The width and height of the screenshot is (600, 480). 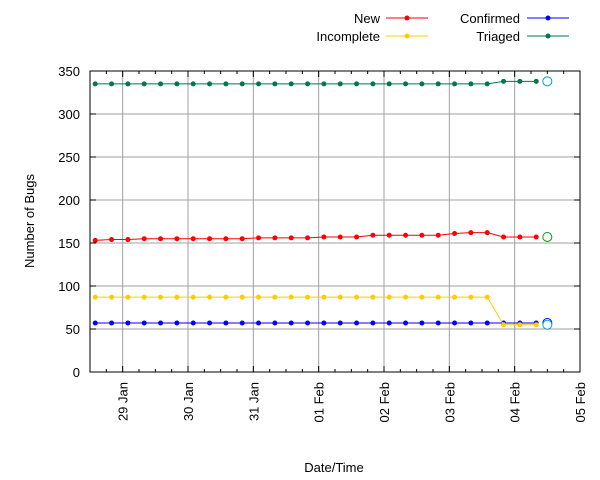 I want to click on y-tick-label: 350, so click(x=69, y=71).